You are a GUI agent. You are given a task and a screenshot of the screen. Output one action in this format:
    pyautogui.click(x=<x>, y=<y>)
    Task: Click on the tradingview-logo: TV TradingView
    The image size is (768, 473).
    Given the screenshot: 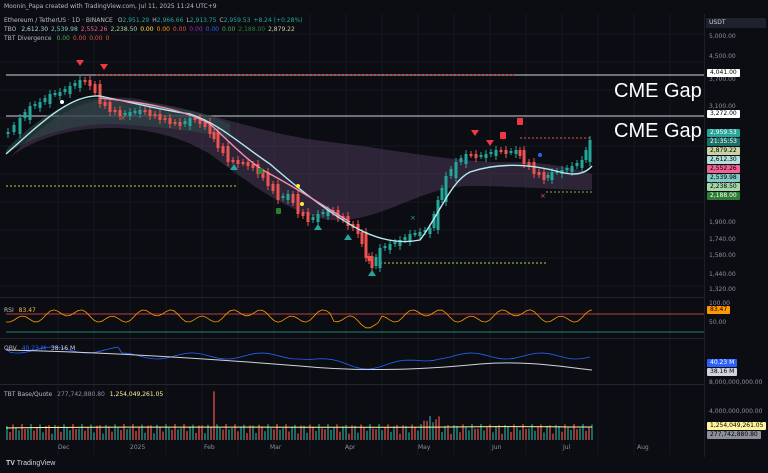 What is the action you would take?
    pyautogui.click(x=30, y=463)
    